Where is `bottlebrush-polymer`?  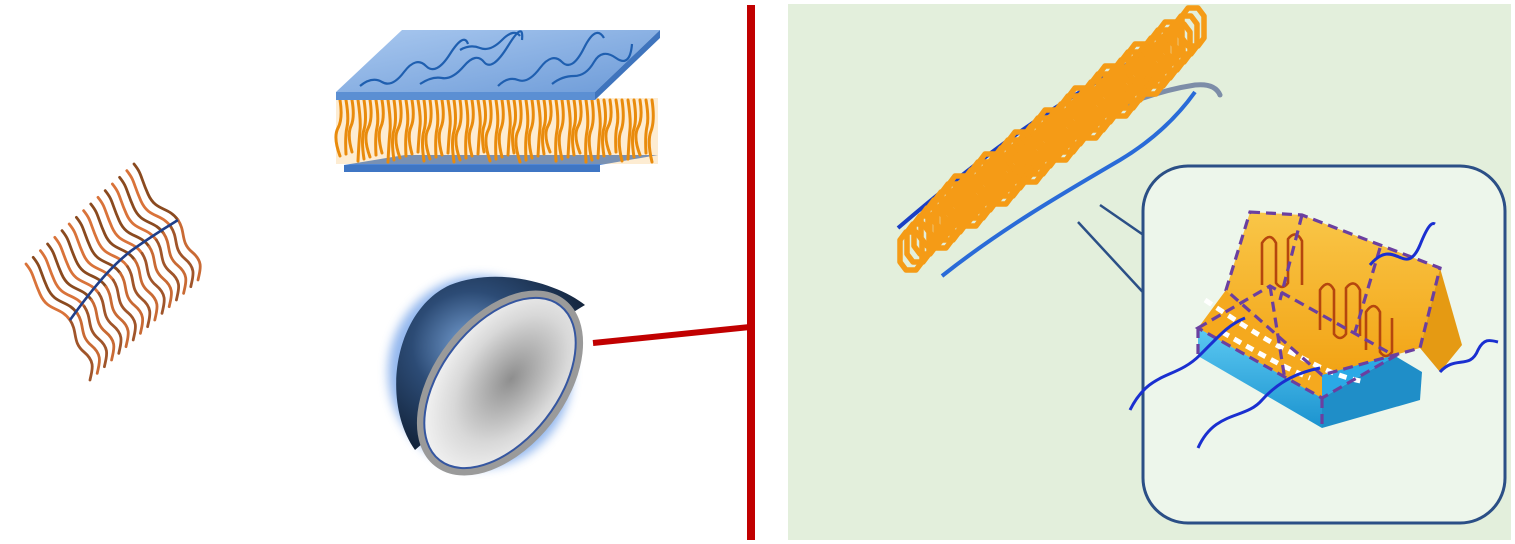 bottlebrush-polymer is located at coordinates (113, 272).